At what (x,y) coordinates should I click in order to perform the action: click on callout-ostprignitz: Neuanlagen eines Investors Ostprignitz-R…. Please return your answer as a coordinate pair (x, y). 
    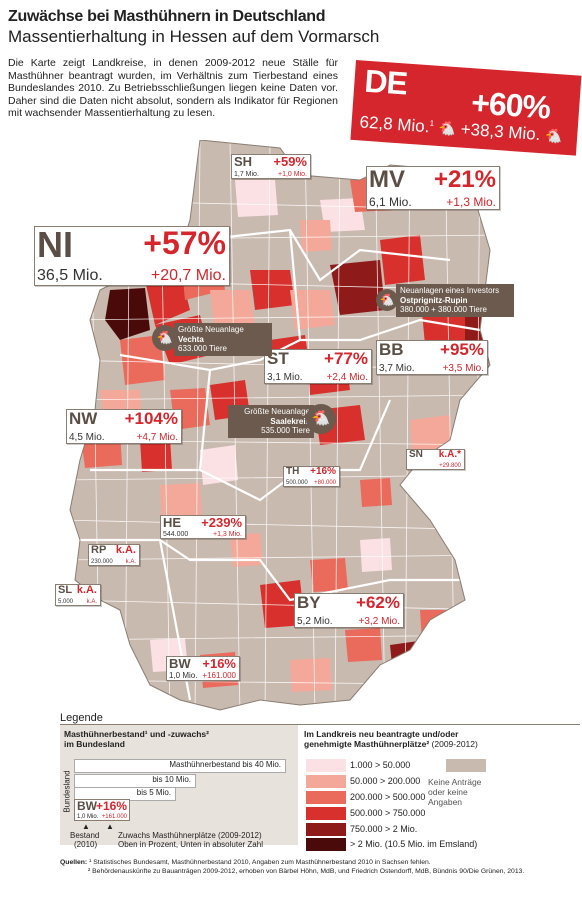
    Looking at the image, I should click on (455, 300).